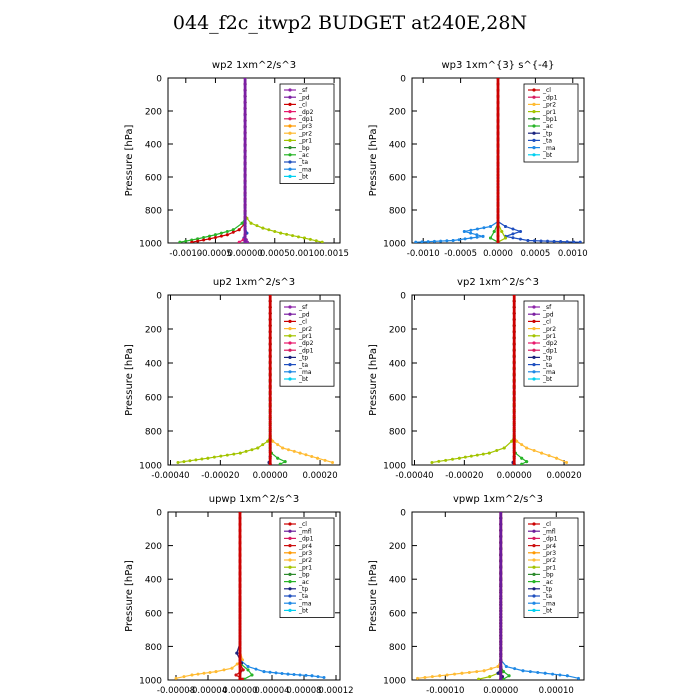  Describe the element at coordinates (290, 596) in the screenshot. I see `legend-marker-ta` at that location.